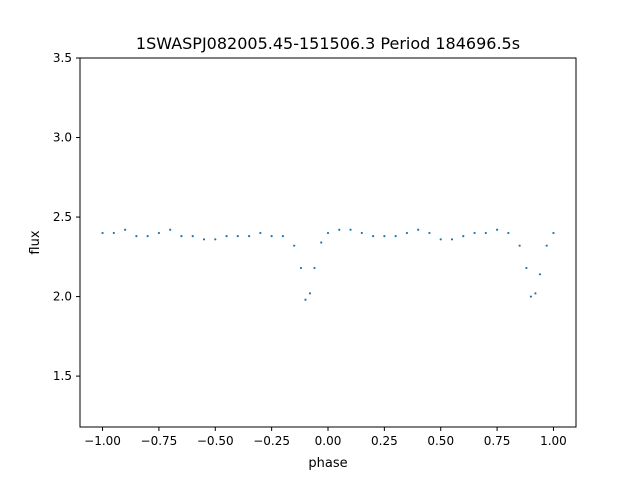 The width and height of the screenshot is (640, 480). Describe the element at coordinates (327, 463) in the screenshot. I see `x-axis-label: phase` at that location.